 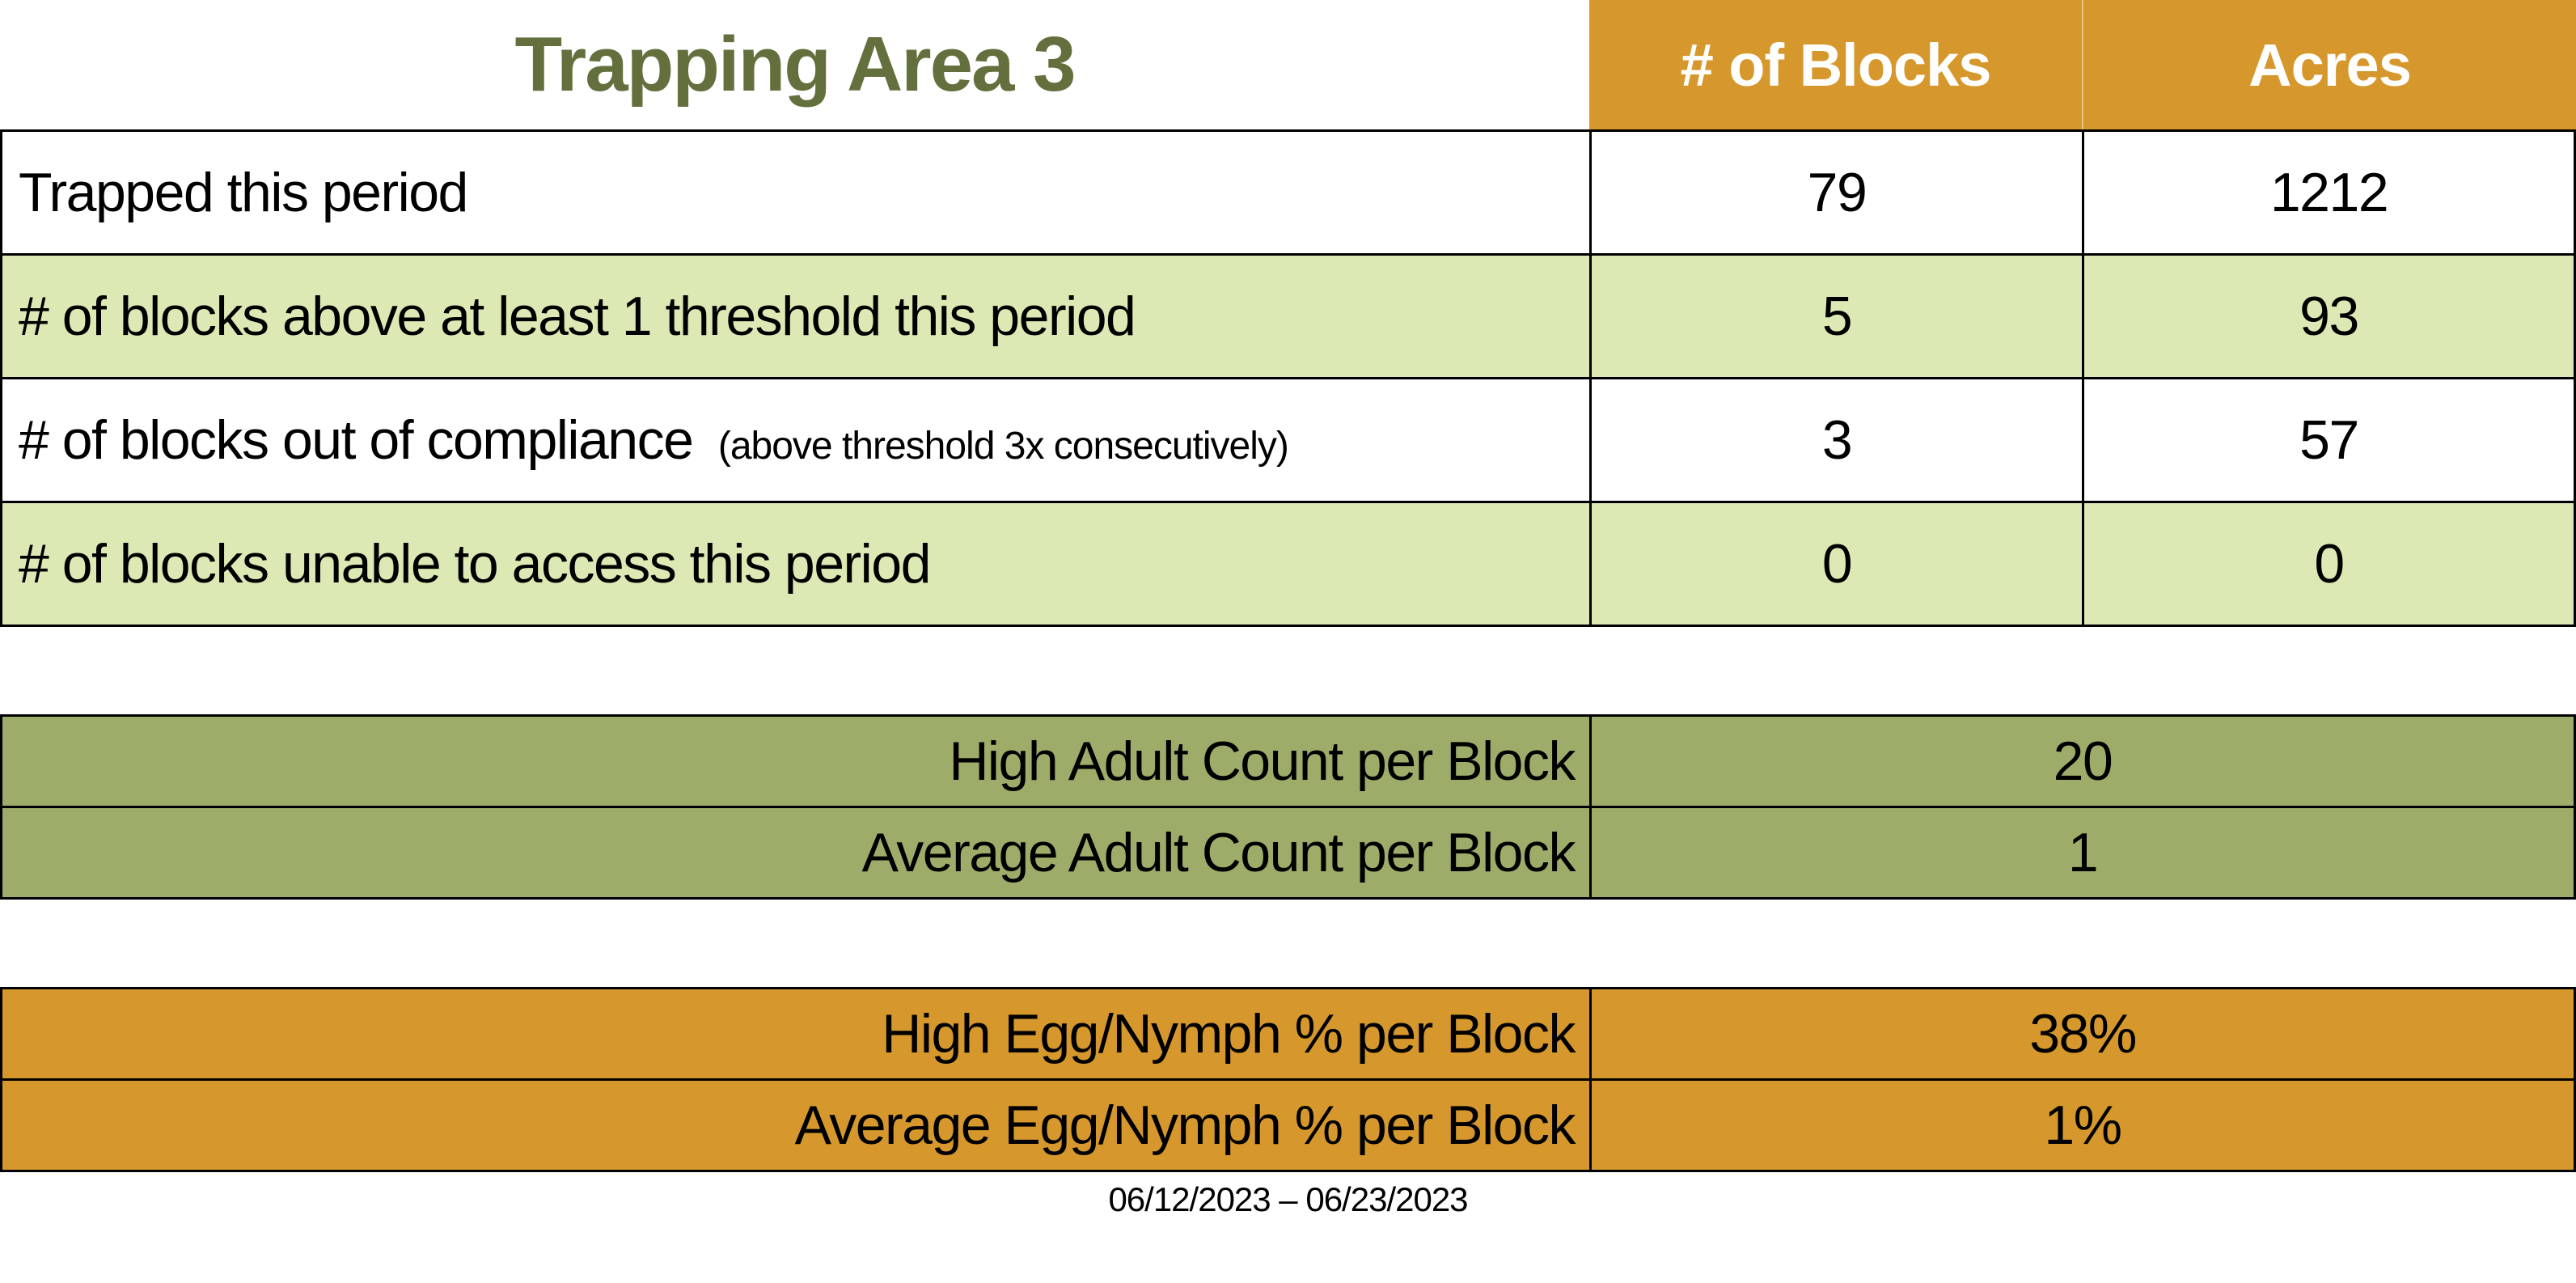 What do you see at coordinates (2329, 316) in the screenshot?
I see `table-row-acres-value: 93` at bounding box center [2329, 316].